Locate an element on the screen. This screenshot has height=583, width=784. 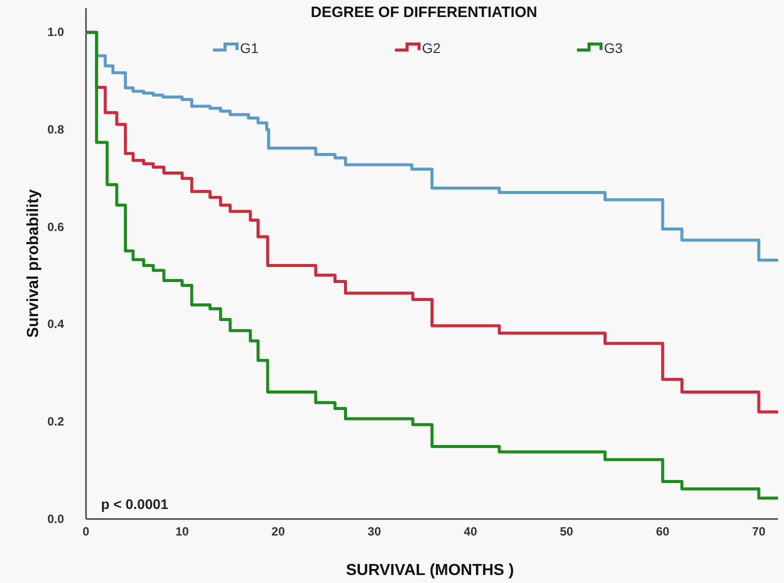
y-tick-label: 1.0 is located at coordinates (55, 32).